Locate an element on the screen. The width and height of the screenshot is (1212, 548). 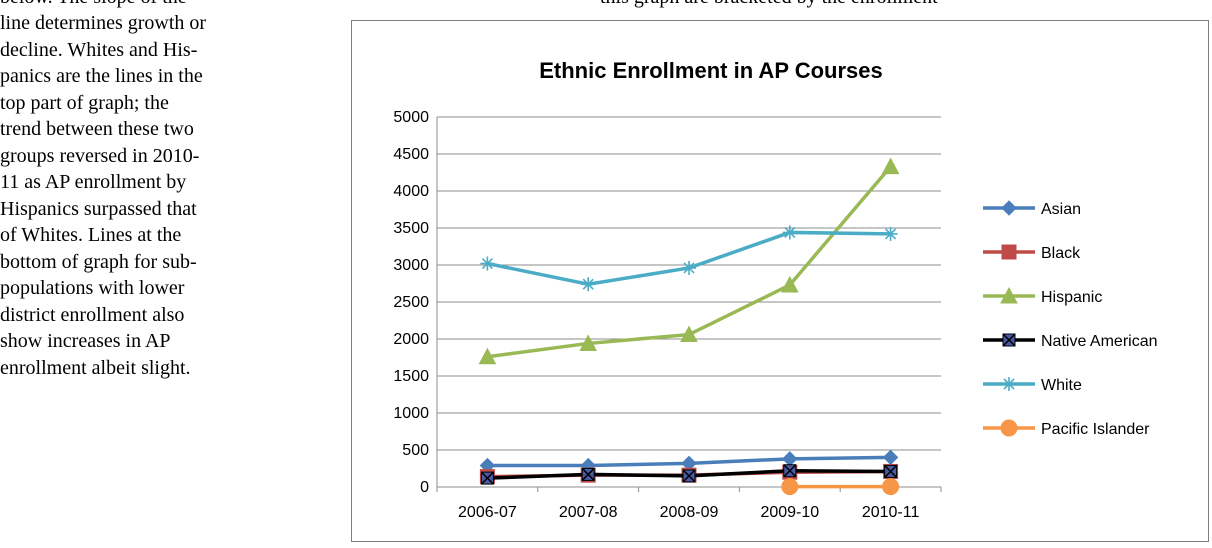
y-tick-label: 500 is located at coordinates (415, 450).